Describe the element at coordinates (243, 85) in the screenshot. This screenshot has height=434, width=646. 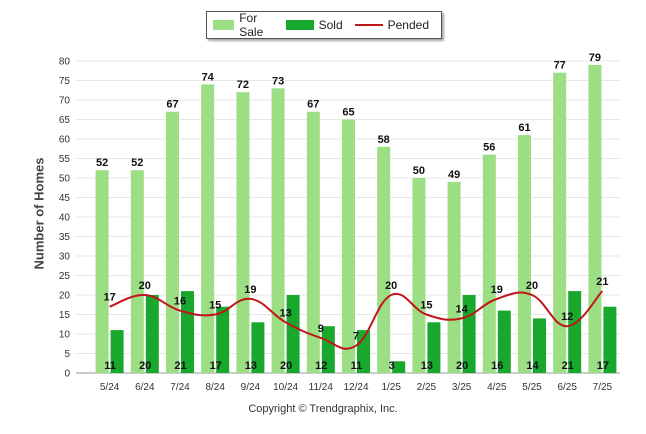
I see `for-sale-value-label: 72` at that location.